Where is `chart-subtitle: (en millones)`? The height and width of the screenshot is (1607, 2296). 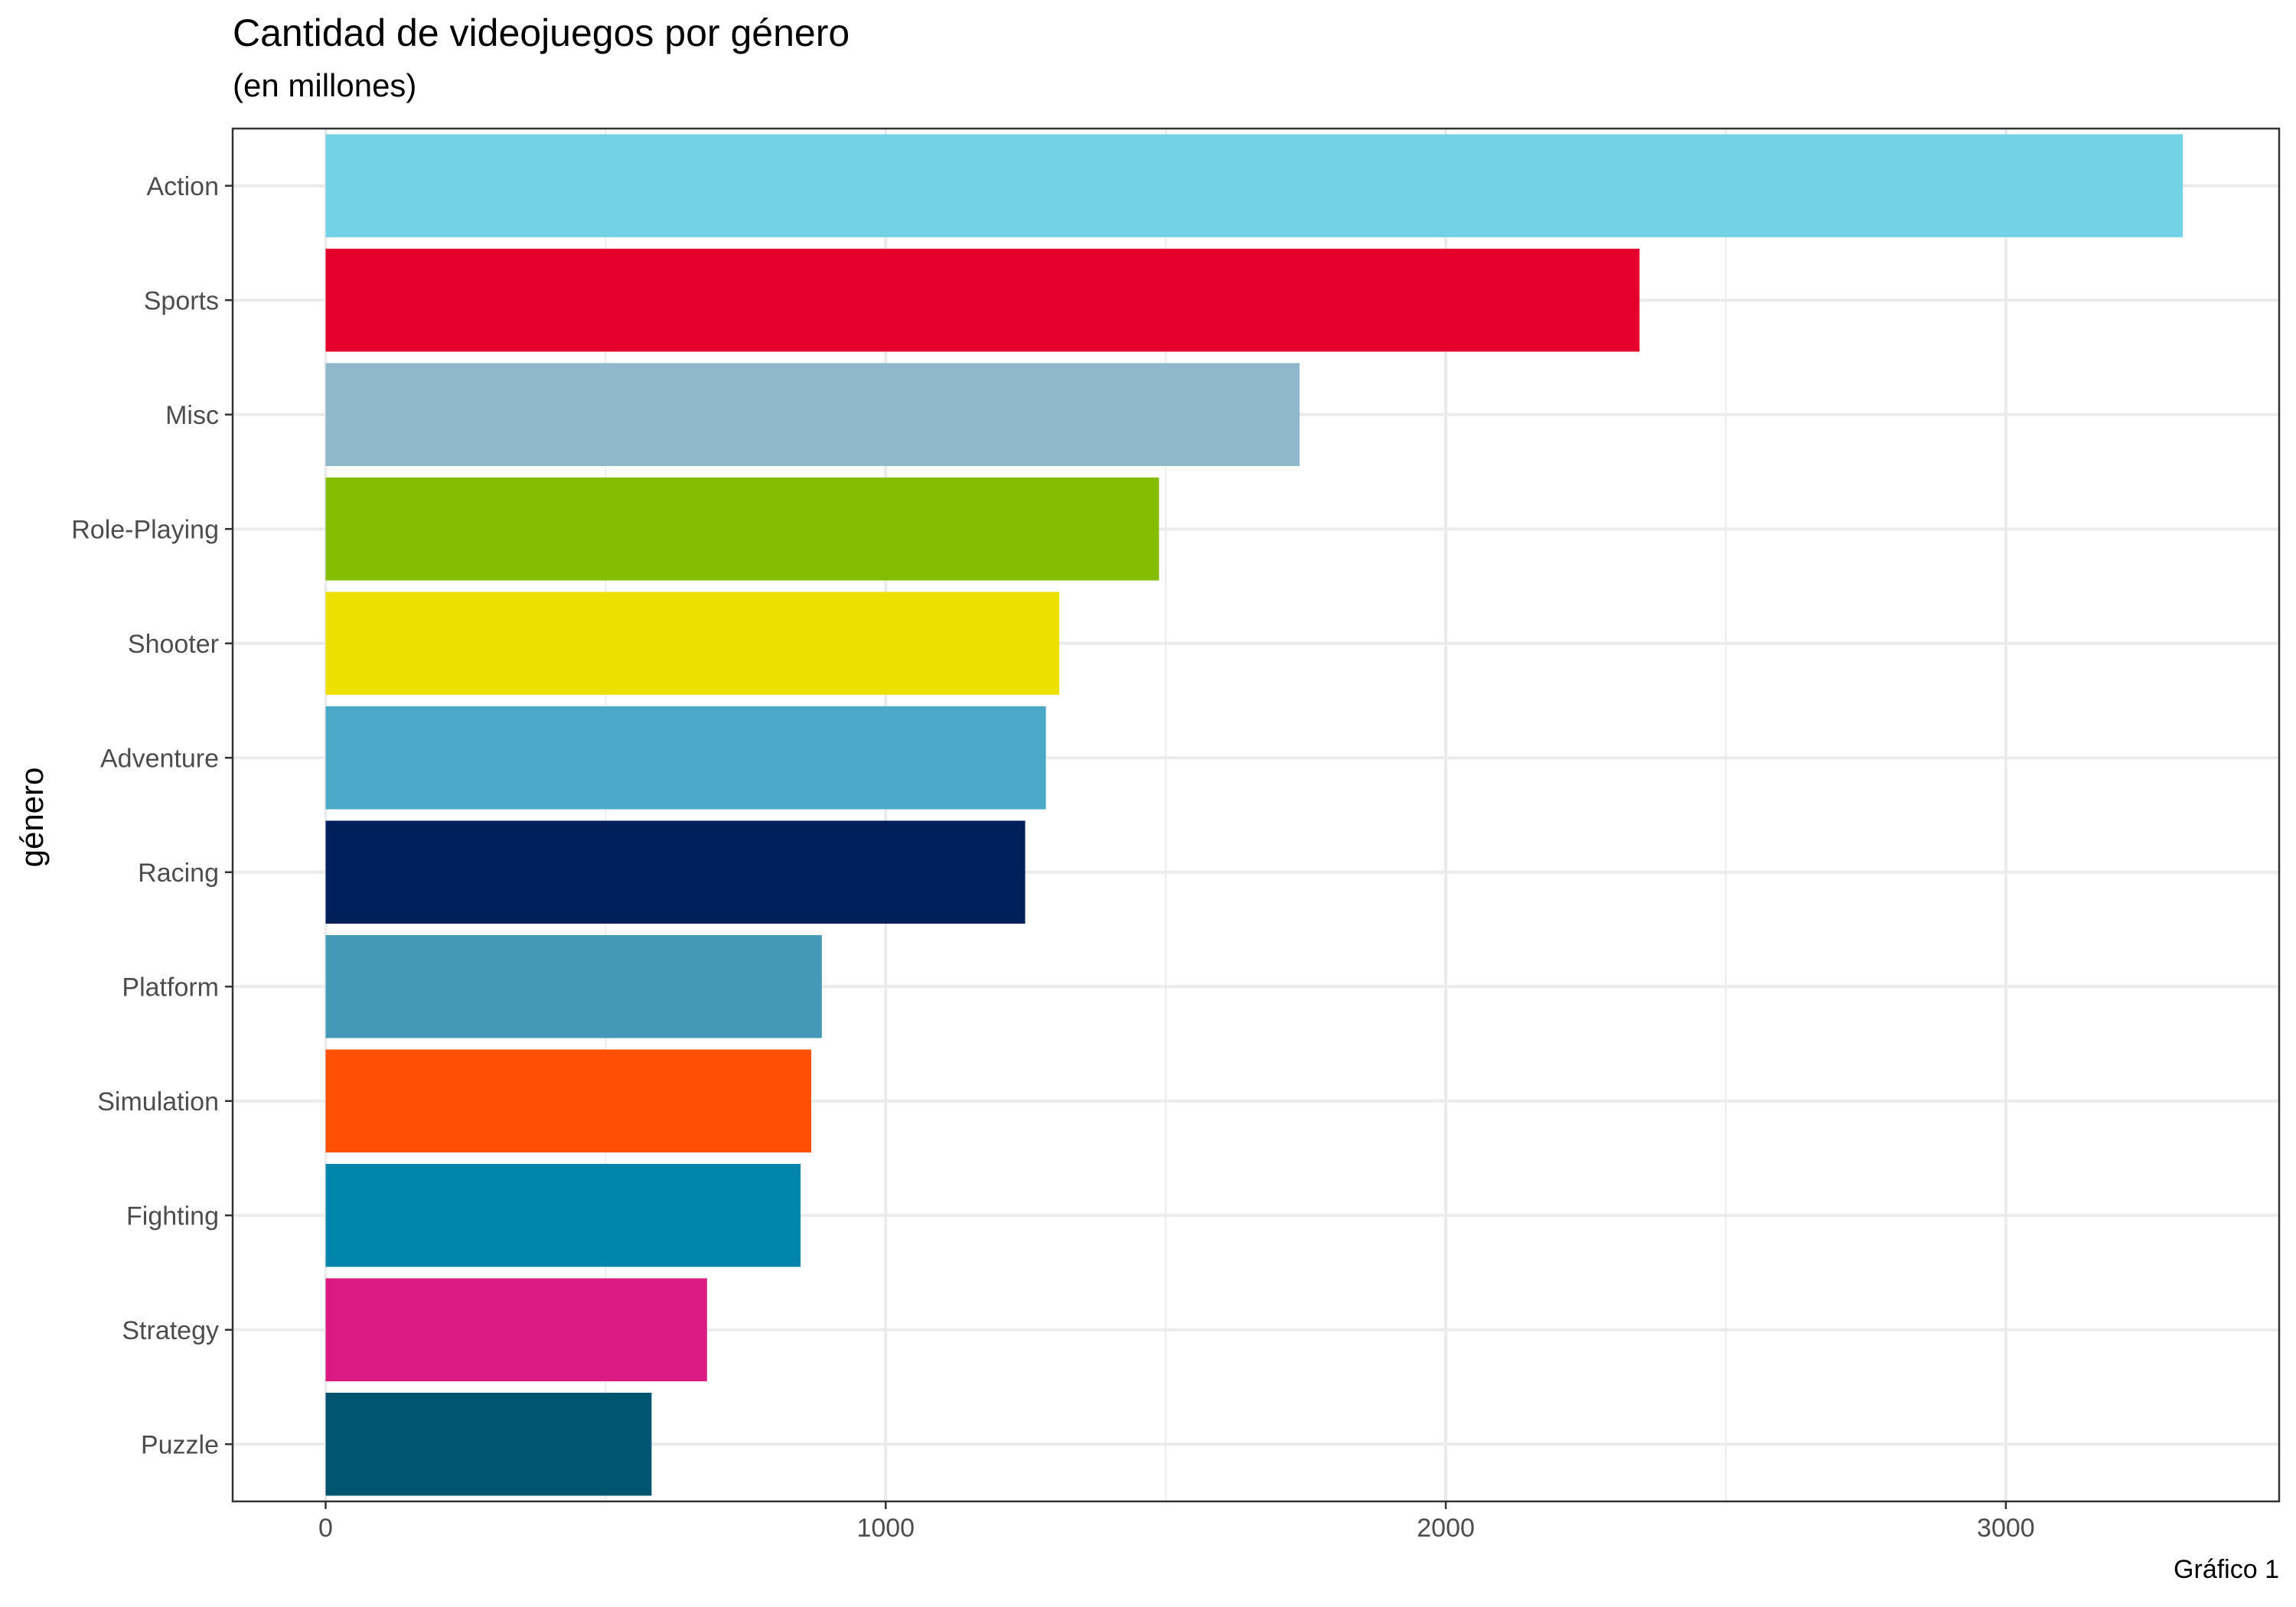
chart-subtitle: (en millones) is located at coordinates (325, 85).